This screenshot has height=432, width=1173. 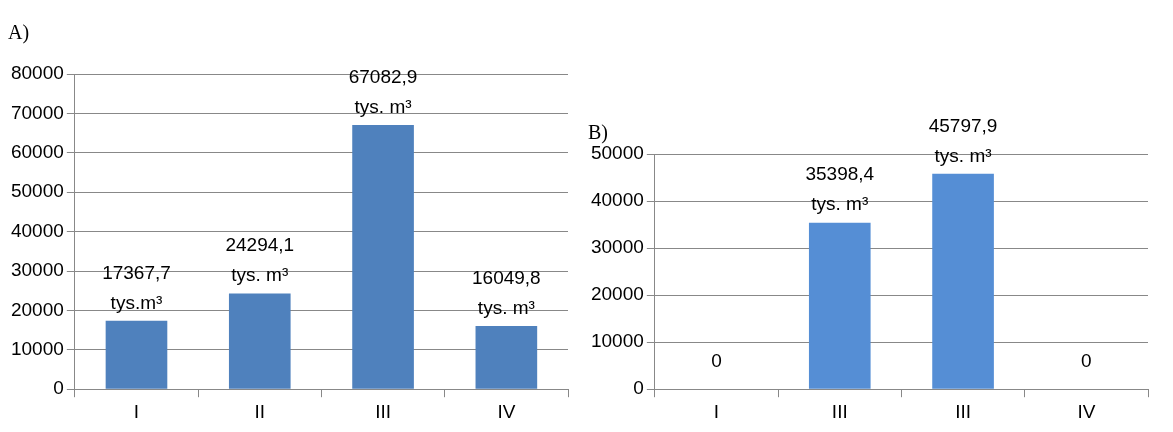 I want to click on y-tick-label: 80000, so click(x=37, y=73).